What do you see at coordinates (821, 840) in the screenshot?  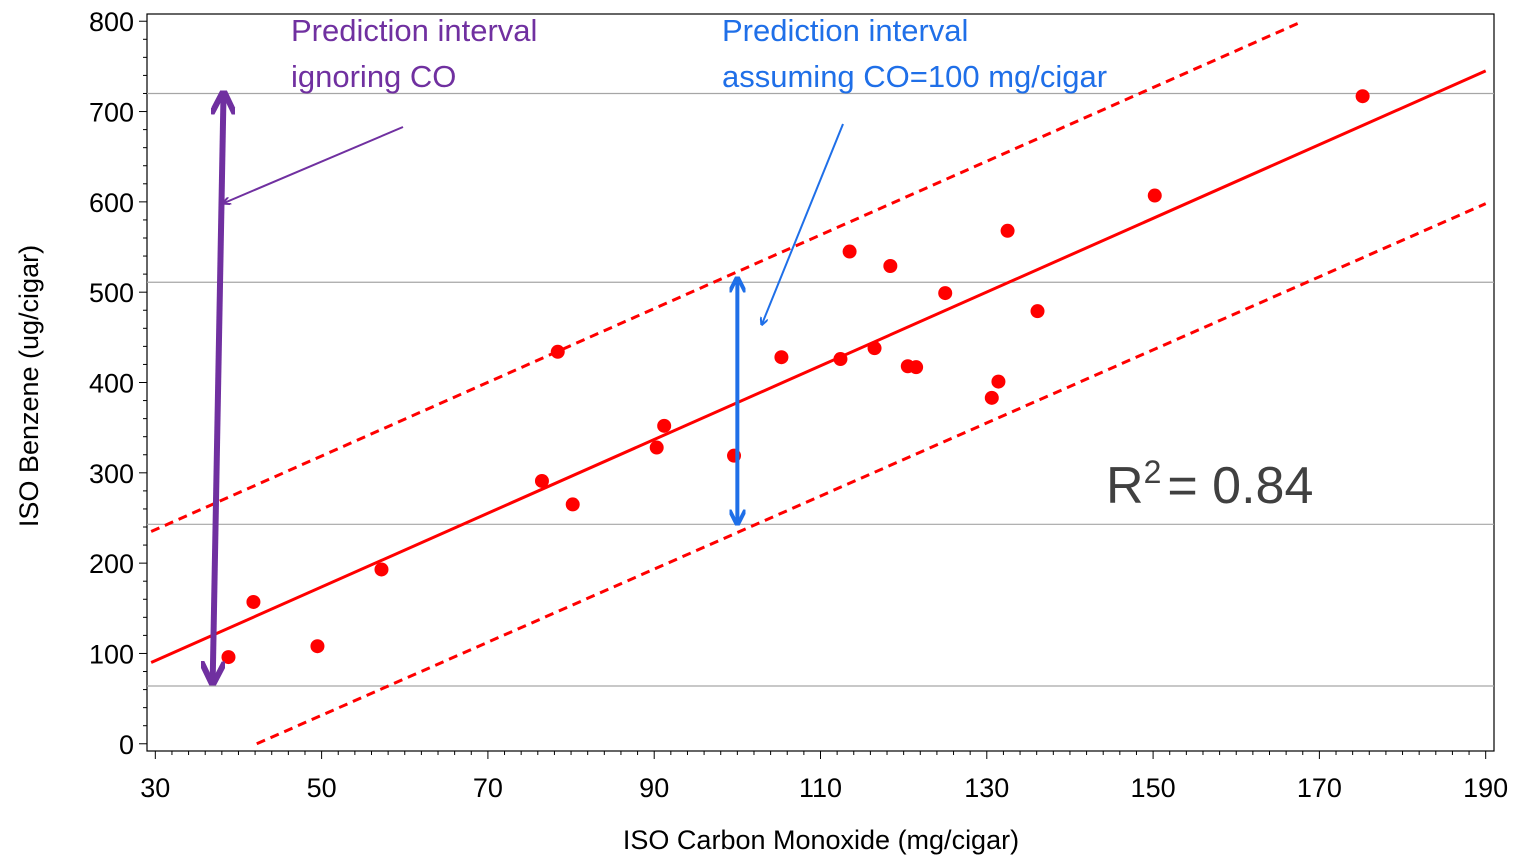 I see `x-axis-title: ISO Carbon Monoxide (mg/cigar)` at bounding box center [821, 840].